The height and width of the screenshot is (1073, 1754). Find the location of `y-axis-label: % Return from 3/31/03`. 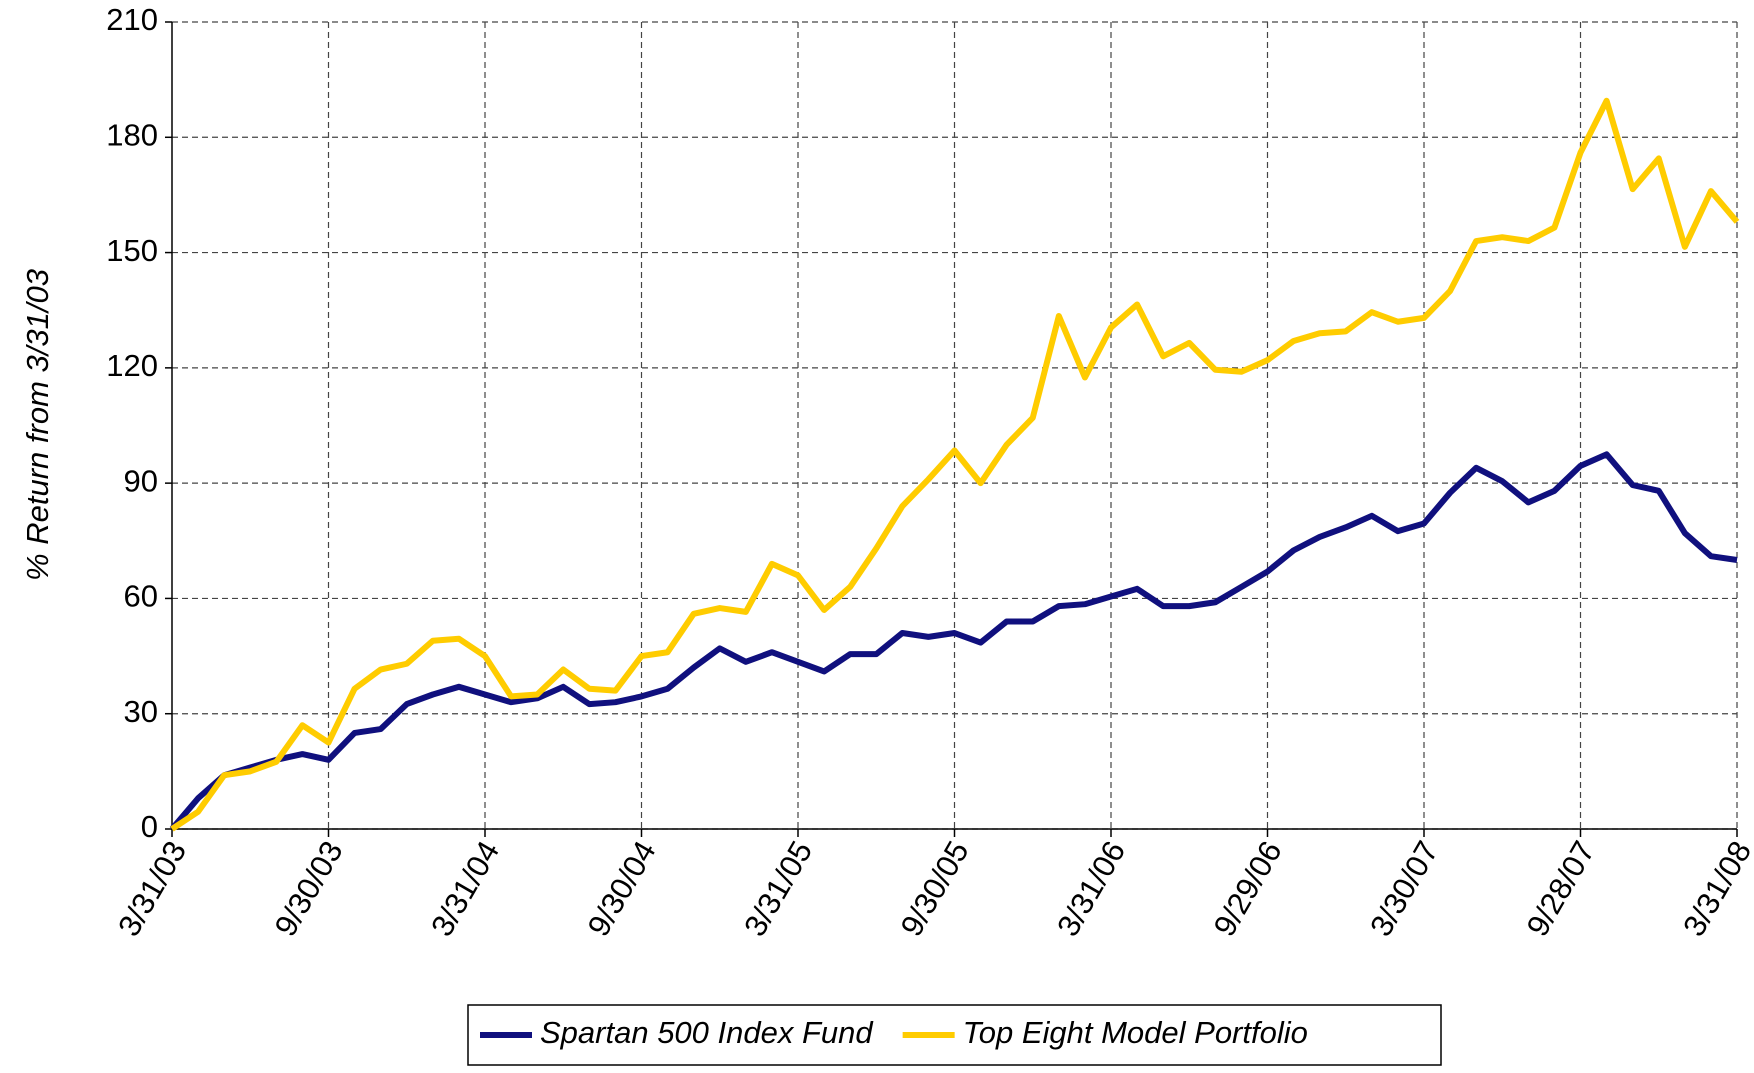

y-axis-label: % Return from 3/31/03 is located at coordinates (37, 425).